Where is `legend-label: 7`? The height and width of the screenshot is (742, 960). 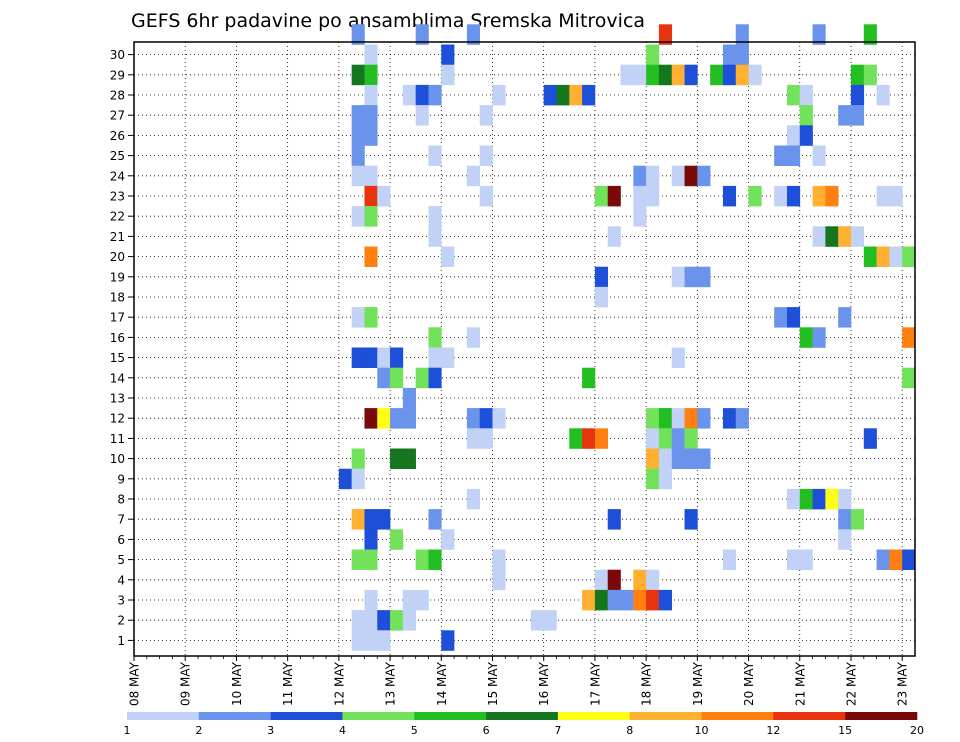
legend-label: 7 is located at coordinates (557, 730).